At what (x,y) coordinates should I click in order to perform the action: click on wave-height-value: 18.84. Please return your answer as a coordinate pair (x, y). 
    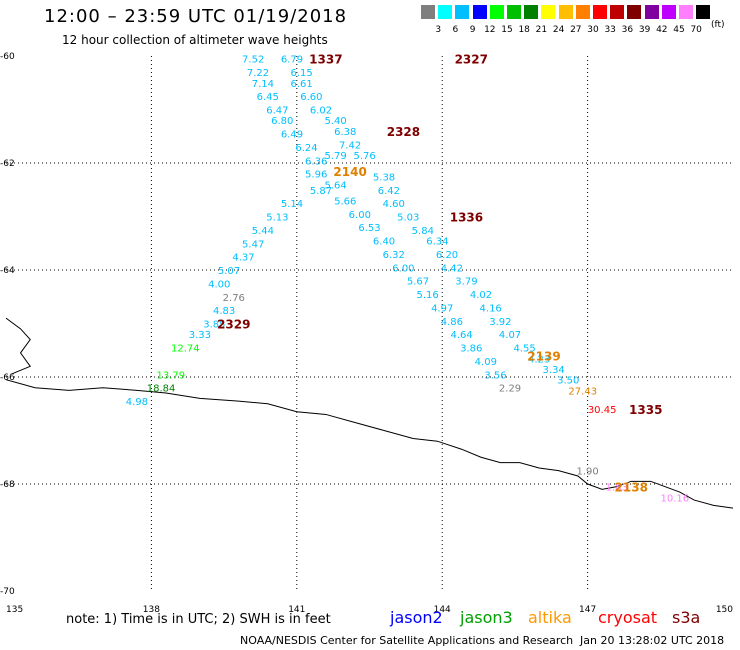
    Looking at the image, I should click on (161, 389).